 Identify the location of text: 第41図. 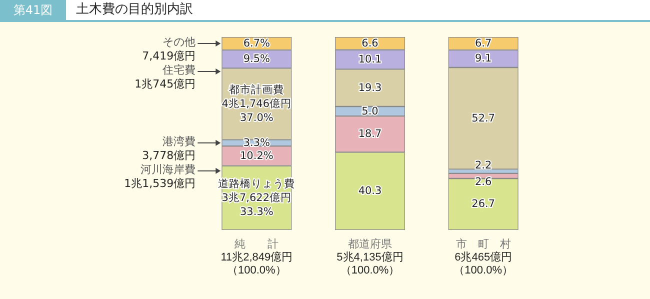
(33, 10).